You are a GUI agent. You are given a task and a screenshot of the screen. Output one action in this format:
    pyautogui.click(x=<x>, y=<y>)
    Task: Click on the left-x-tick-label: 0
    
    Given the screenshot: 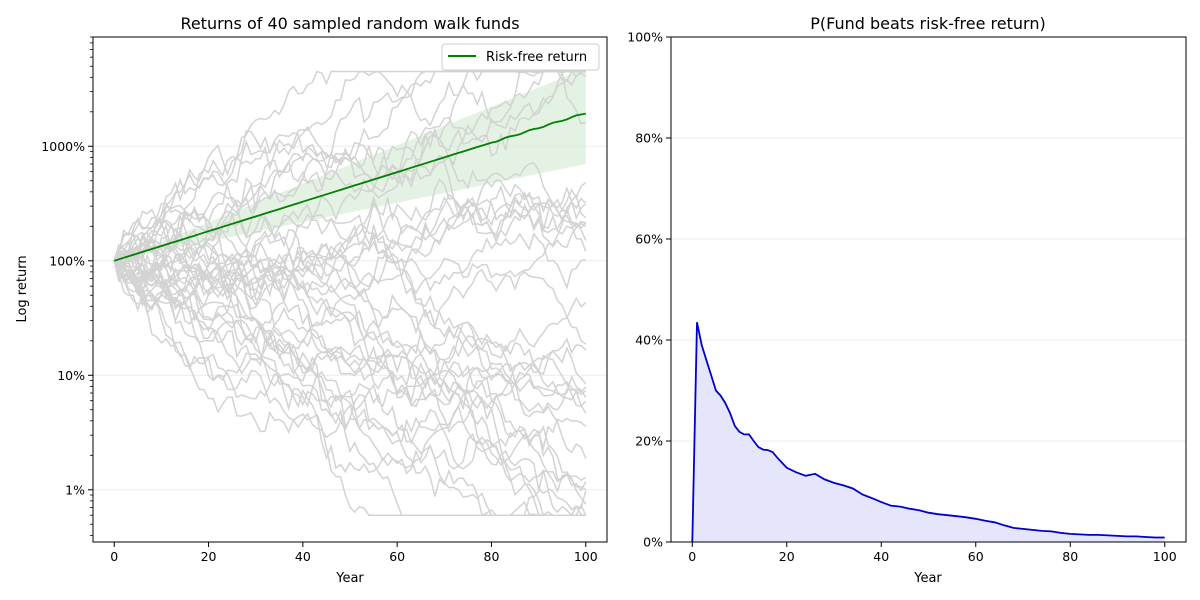 What is the action you would take?
    pyautogui.click(x=114, y=556)
    